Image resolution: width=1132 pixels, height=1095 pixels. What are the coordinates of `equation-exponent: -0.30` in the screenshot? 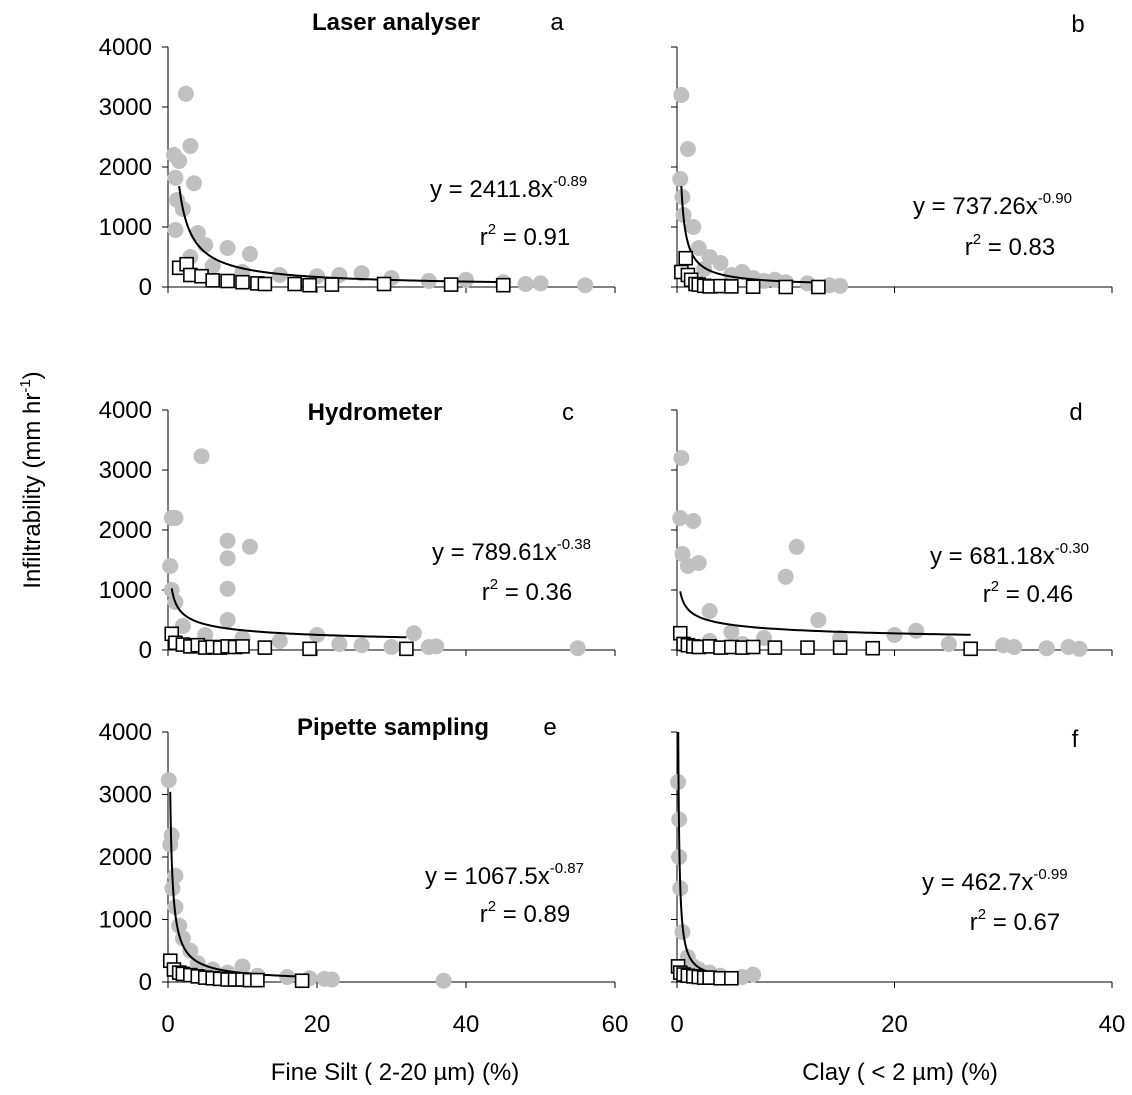 It's located at (1072, 548).